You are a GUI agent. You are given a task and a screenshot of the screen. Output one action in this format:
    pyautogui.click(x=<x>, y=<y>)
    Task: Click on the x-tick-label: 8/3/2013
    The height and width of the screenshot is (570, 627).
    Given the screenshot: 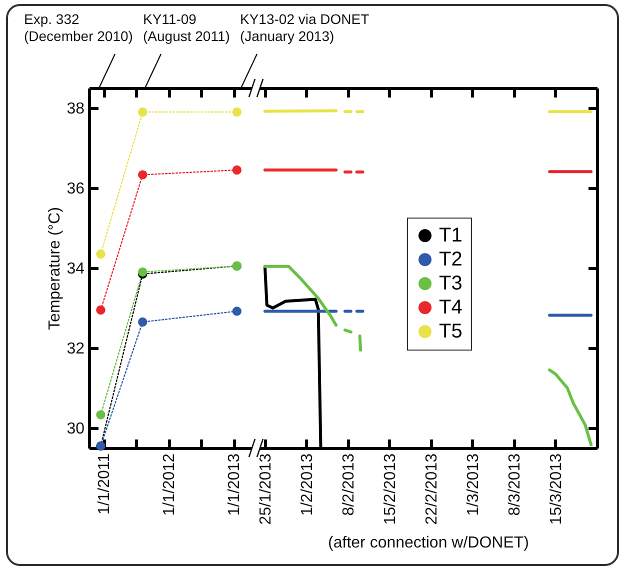 What is the action you would take?
    pyautogui.click(x=515, y=484)
    